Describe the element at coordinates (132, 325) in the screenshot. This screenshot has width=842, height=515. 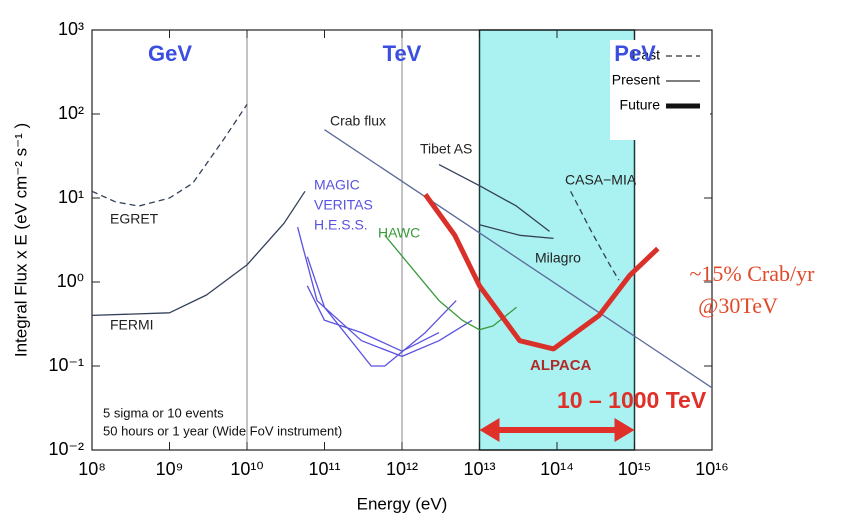
I see `series-label: FERMI` at that location.